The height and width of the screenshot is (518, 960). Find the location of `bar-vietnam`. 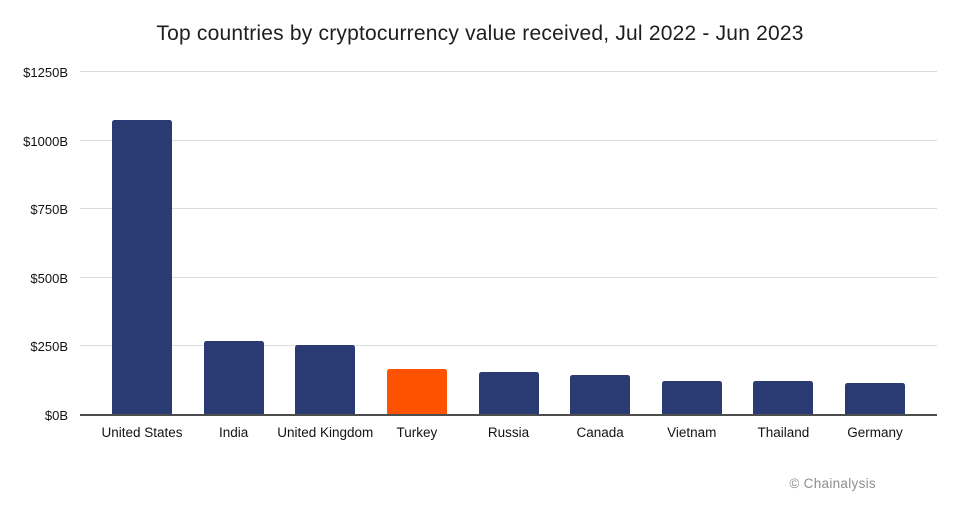

bar-vietnam is located at coordinates (691, 397).